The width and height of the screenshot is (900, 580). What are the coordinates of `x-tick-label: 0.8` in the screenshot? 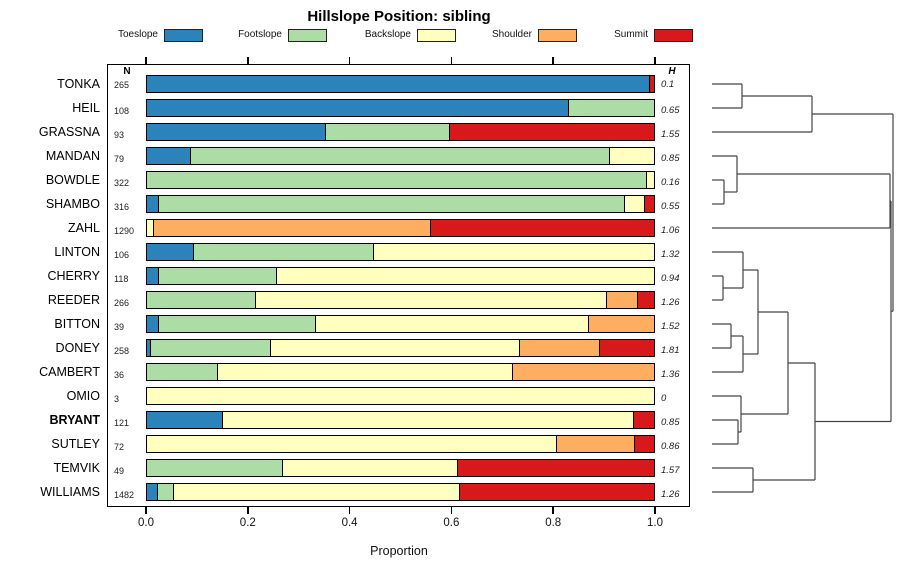 It's located at (553, 523).